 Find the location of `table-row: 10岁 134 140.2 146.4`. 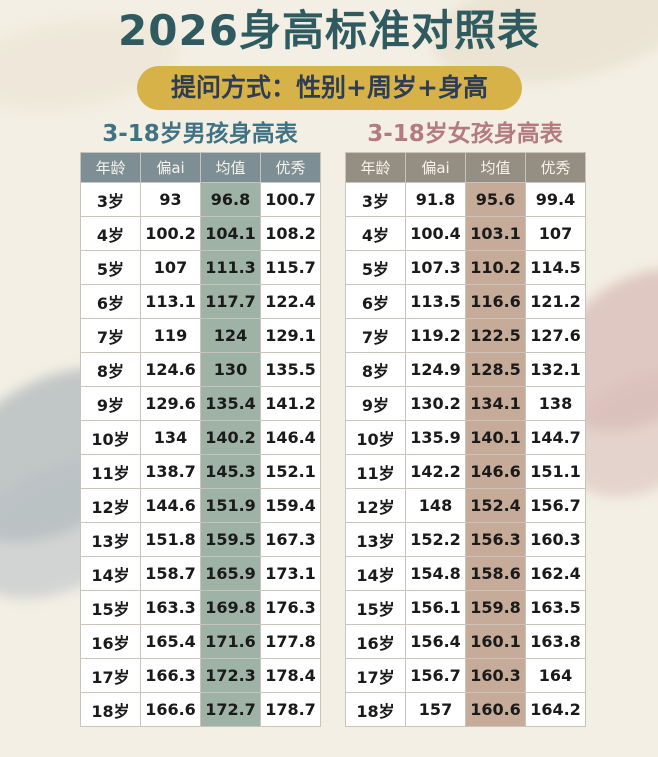

table-row: 10岁 134 140.2 146.4 is located at coordinates (200, 437).